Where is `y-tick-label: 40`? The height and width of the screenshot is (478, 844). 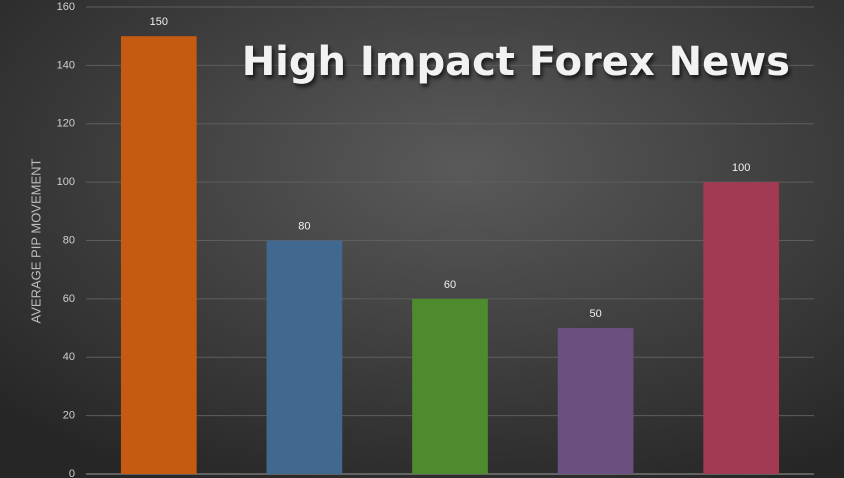 y-tick-label: 40 is located at coordinates (69, 357).